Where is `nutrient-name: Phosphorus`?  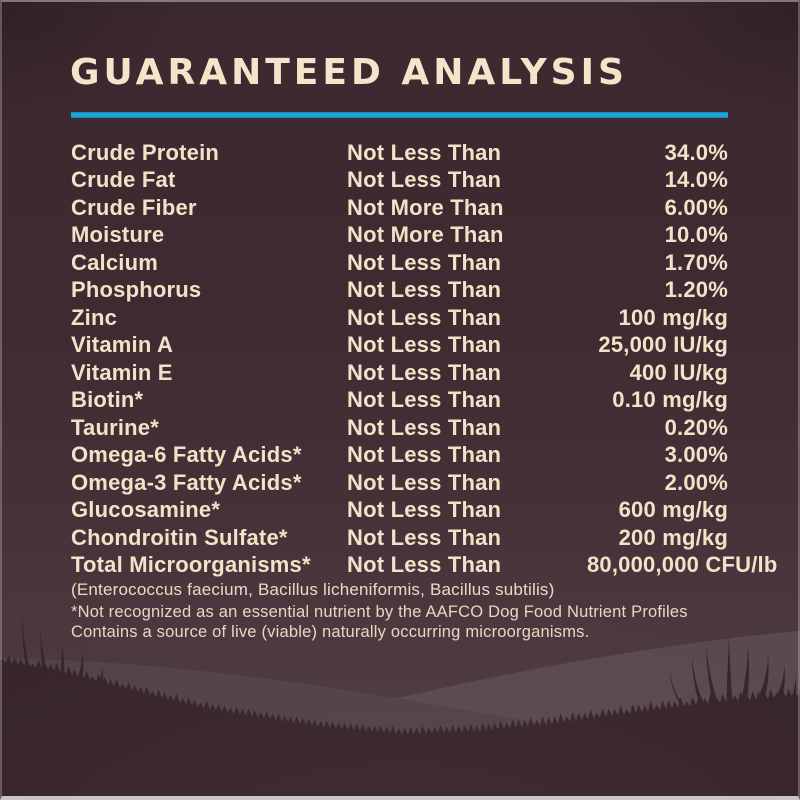 nutrient-name: Phosphorus is located at coordinates (136, 290).